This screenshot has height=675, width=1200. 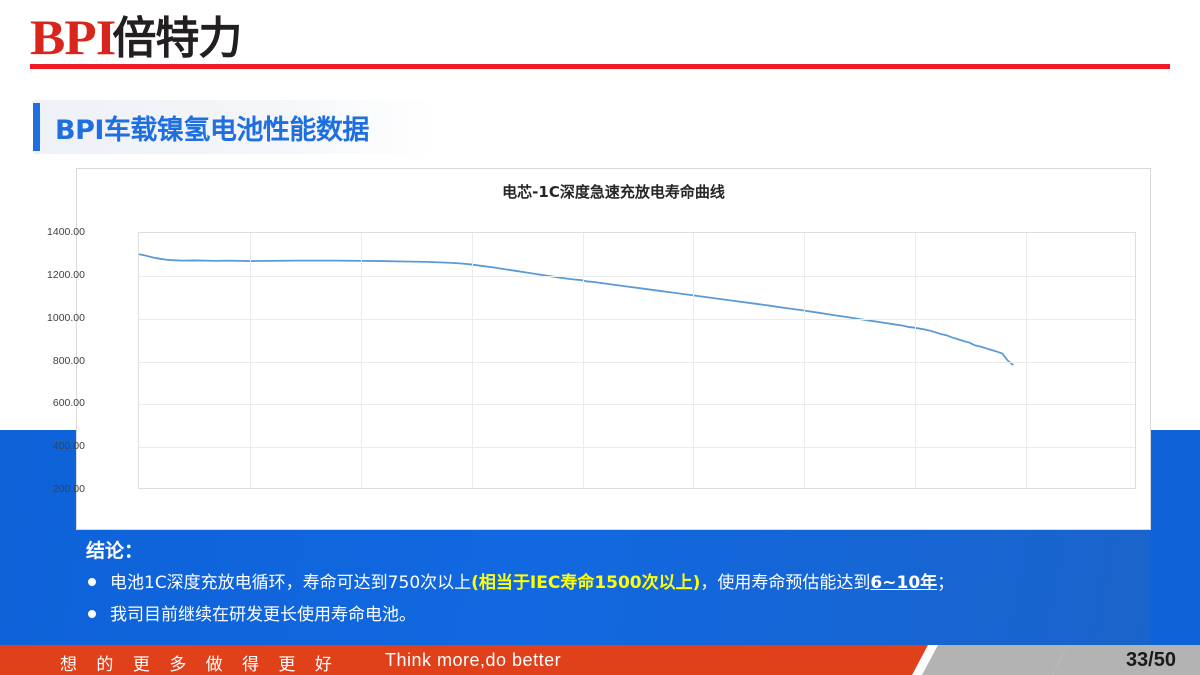 I want to click on plain-text: ；, so click(x=946, y=583).